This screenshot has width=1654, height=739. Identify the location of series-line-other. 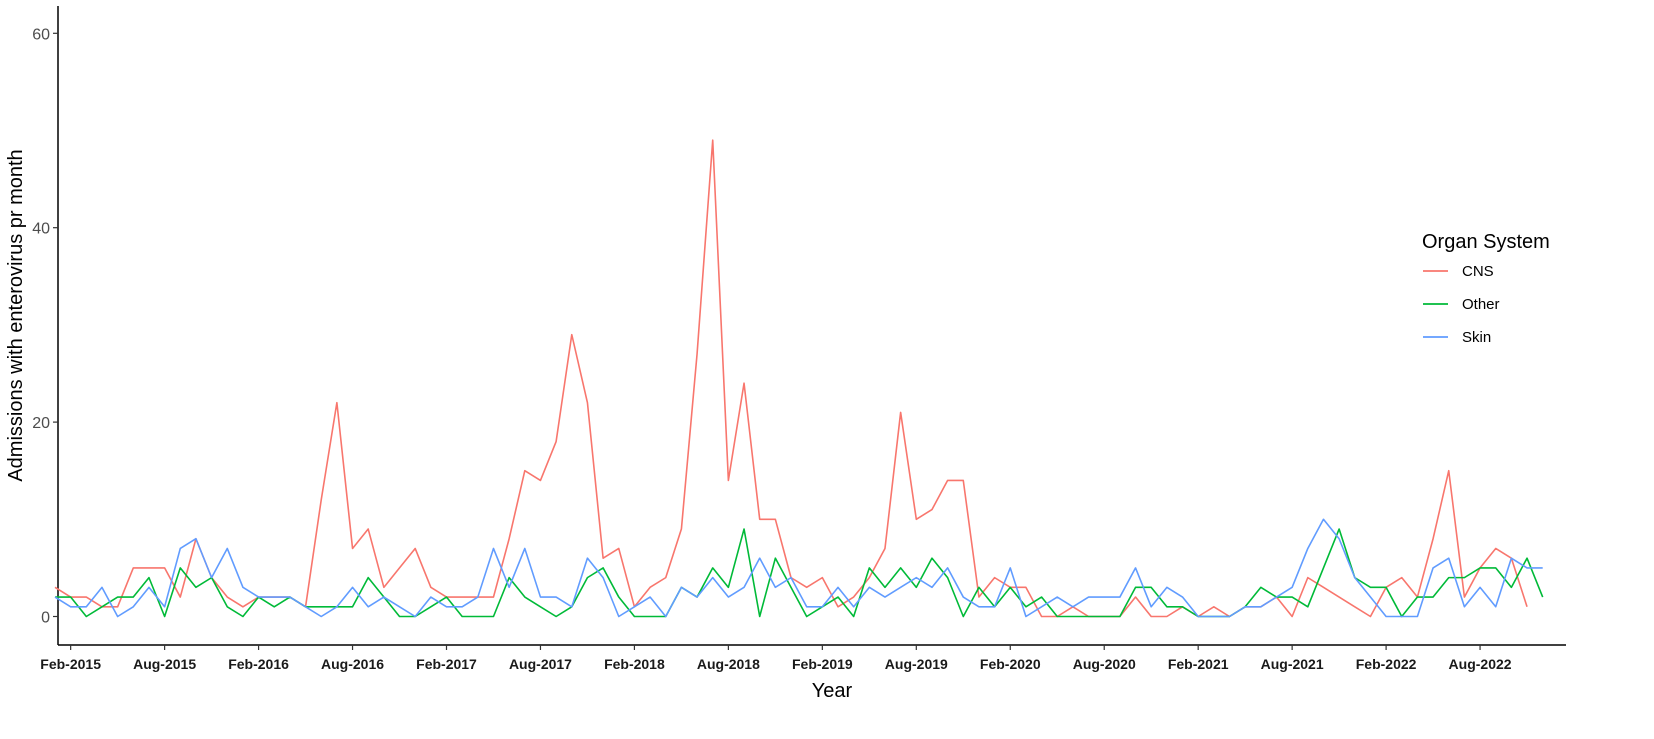
(799, 573).